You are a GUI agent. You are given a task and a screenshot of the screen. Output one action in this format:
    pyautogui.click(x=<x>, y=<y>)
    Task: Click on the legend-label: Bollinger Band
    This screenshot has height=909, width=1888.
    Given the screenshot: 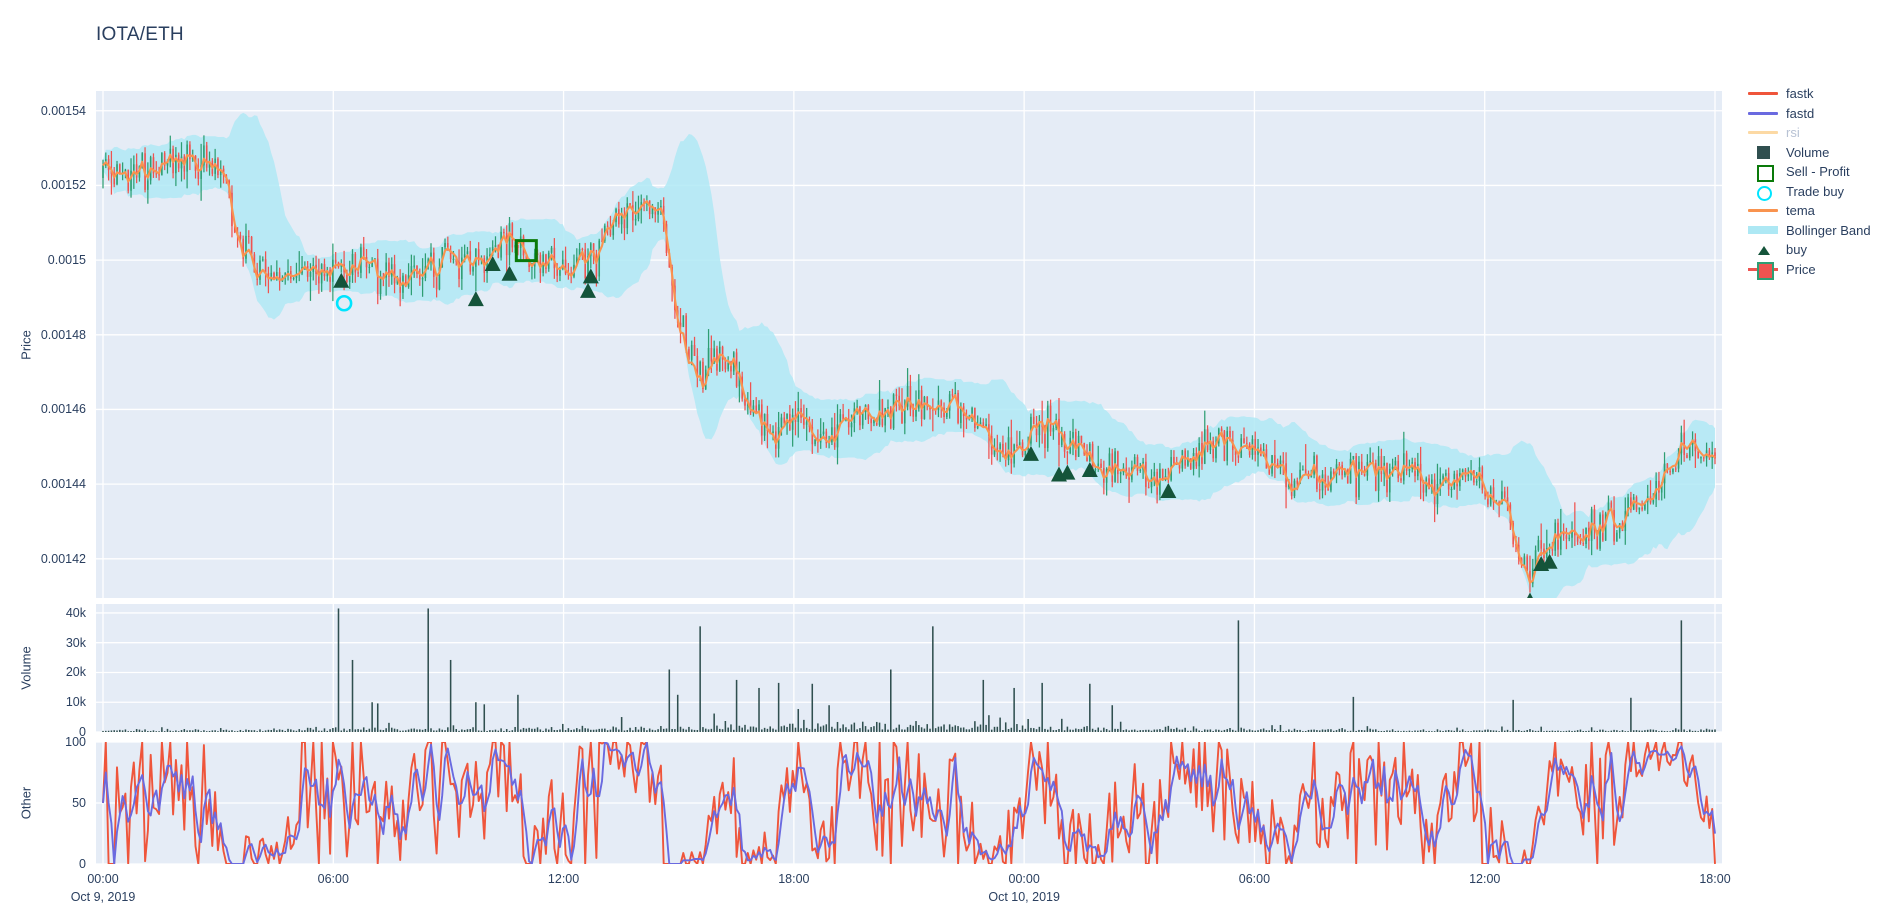 What is the action you would take?
    pyautogui.click(x=1828, y=230)
    